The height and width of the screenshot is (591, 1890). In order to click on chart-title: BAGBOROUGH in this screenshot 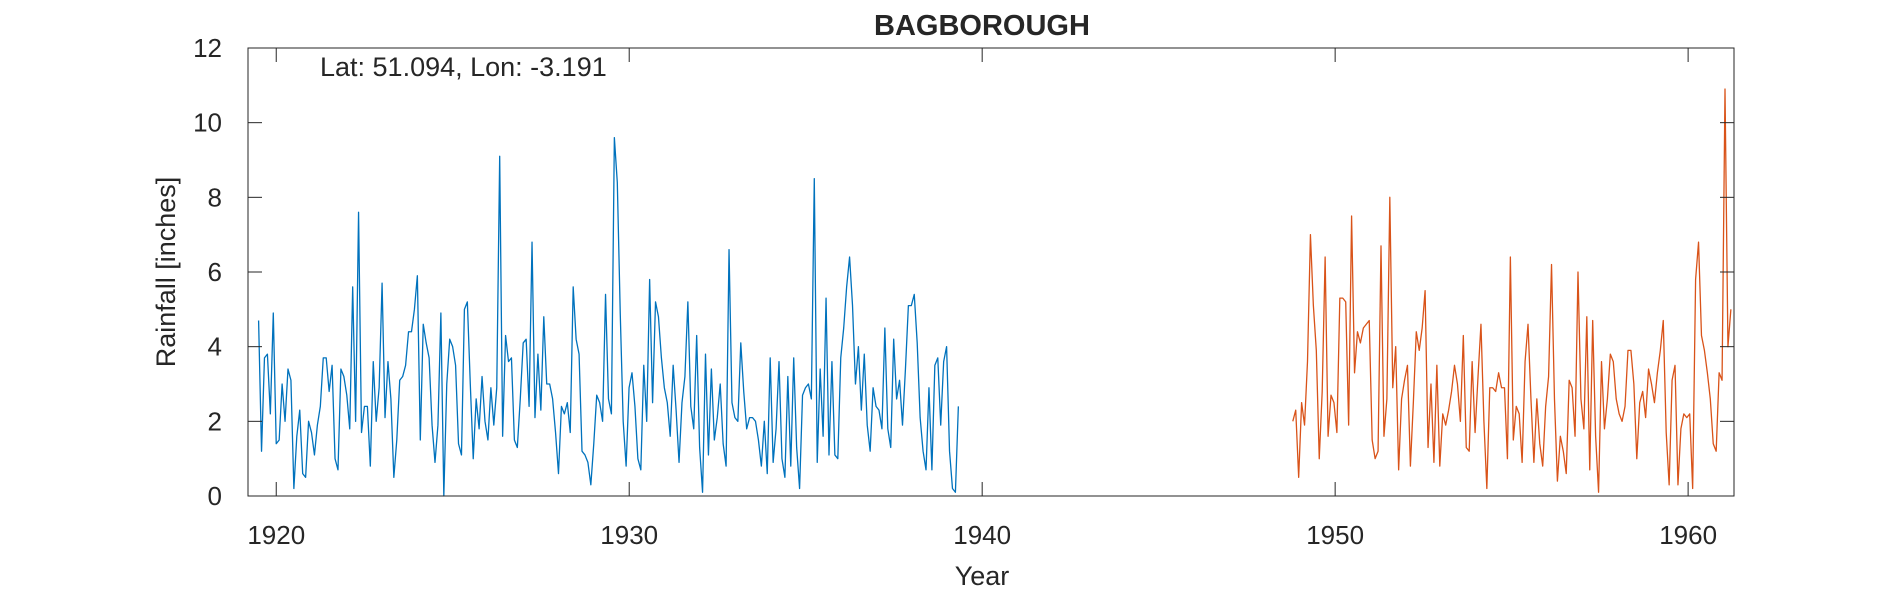, I will do `click(982, 26)`.